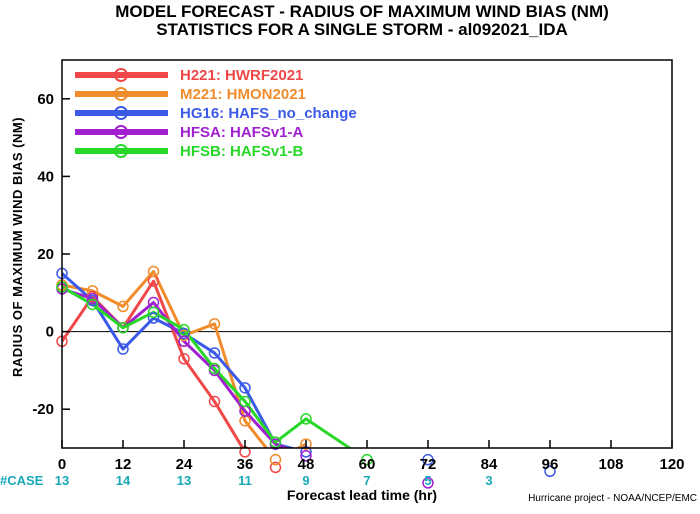  What do you see at coordinates (488, 480) in the screenshot?
I see `case-count: 3` at bounding box center [488, 480].